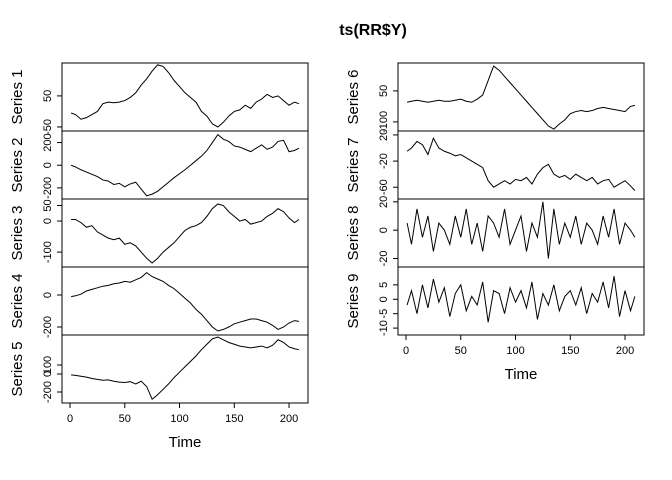 The image size is (672, 480). I want to click on series-label: Series 3, so click(17, 232).